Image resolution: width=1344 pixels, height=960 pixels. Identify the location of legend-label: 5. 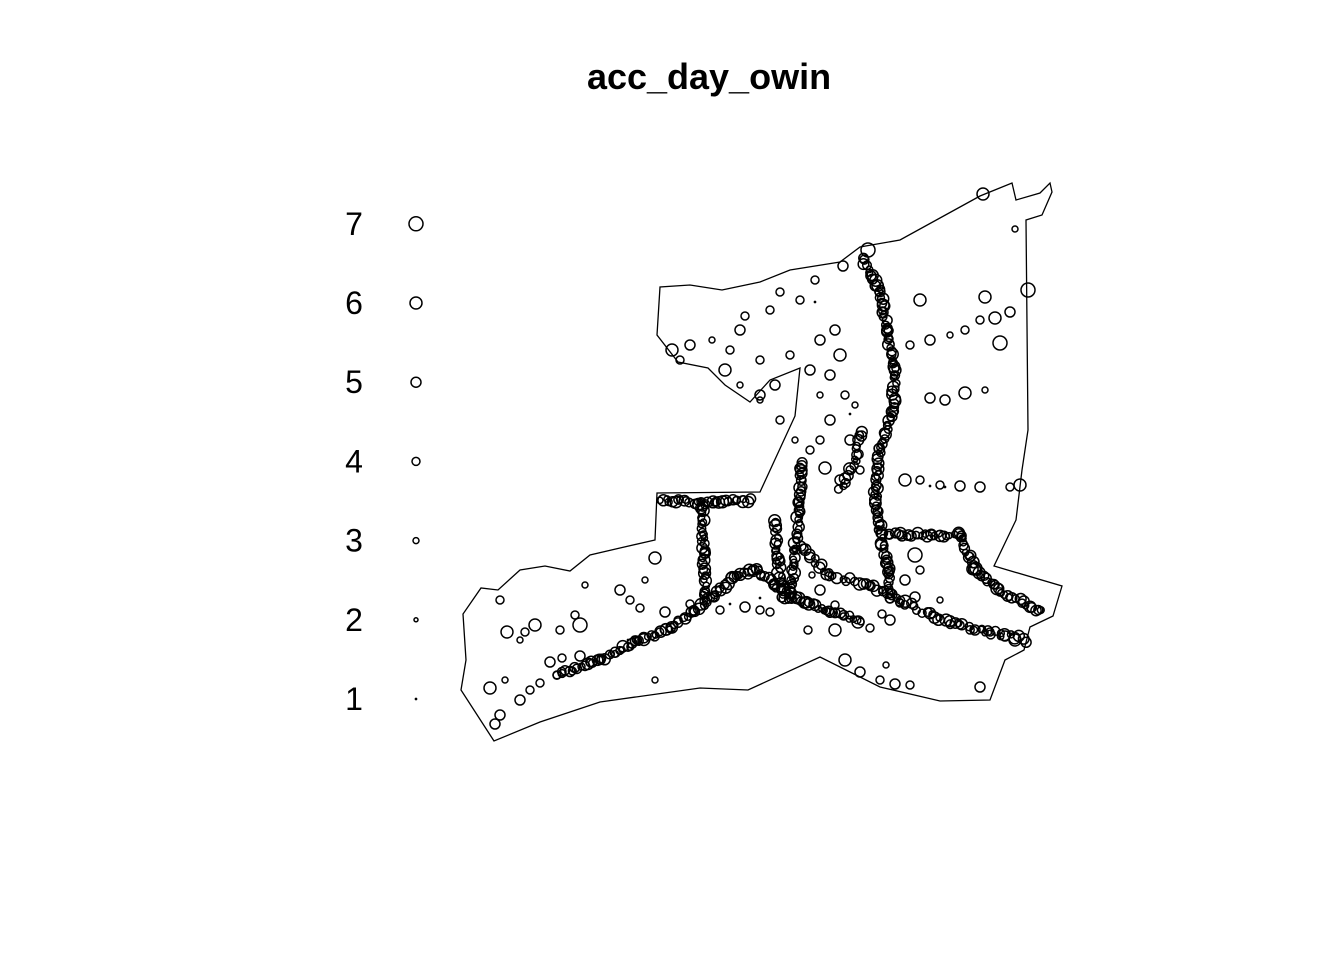
(354, 382).